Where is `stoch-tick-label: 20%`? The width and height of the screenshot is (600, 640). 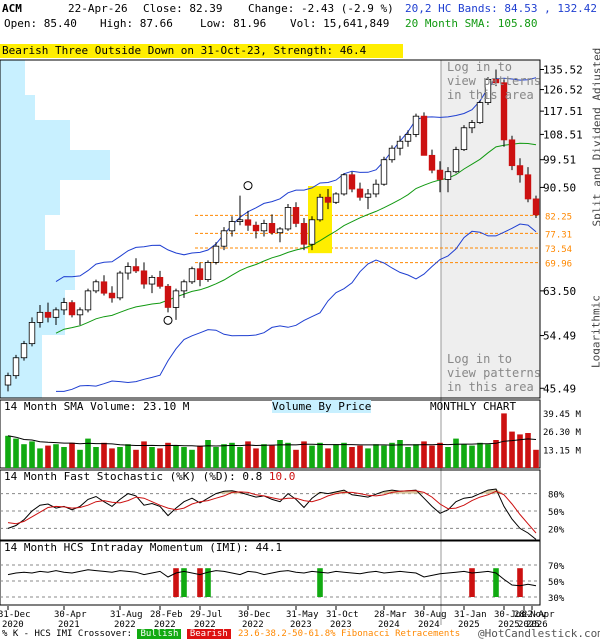 stoch-tick-label: 20% is located at coordinates (556, 530).